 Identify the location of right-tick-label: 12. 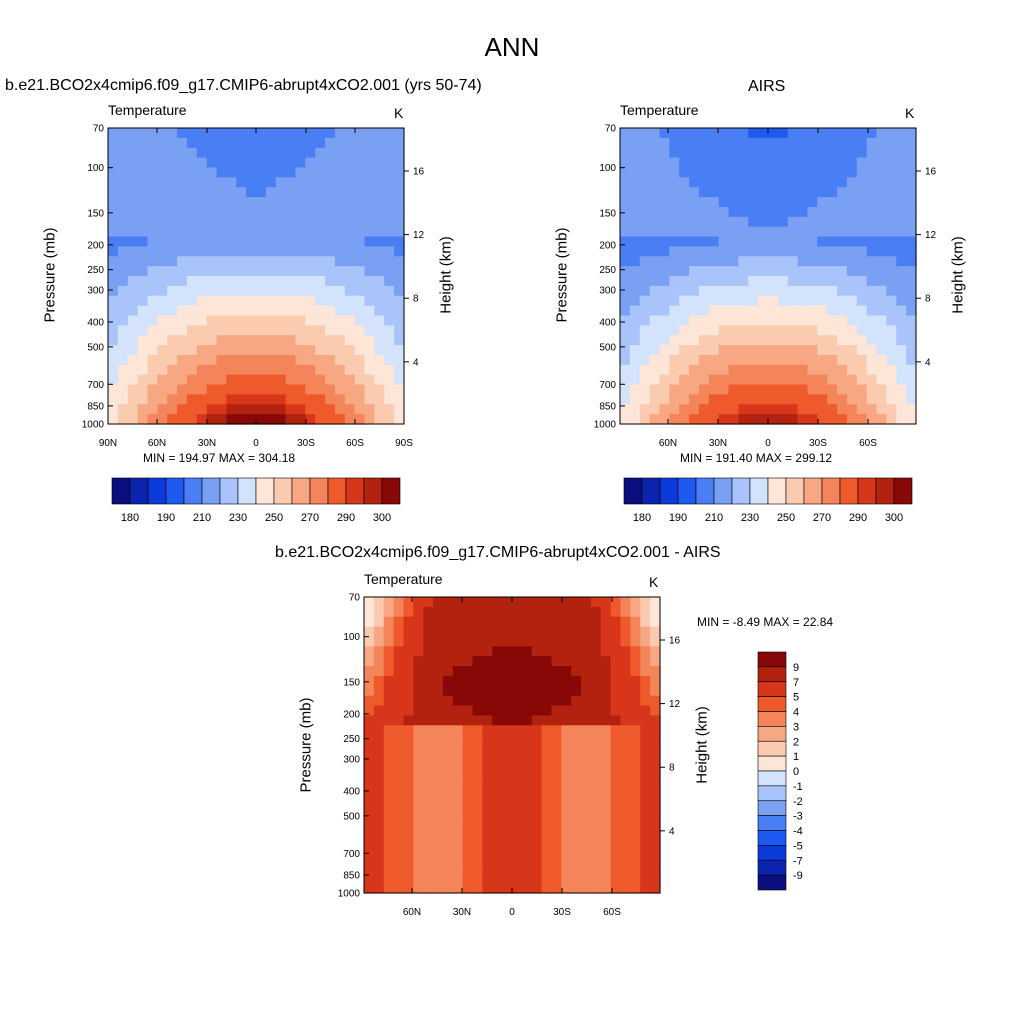
(675, 704).